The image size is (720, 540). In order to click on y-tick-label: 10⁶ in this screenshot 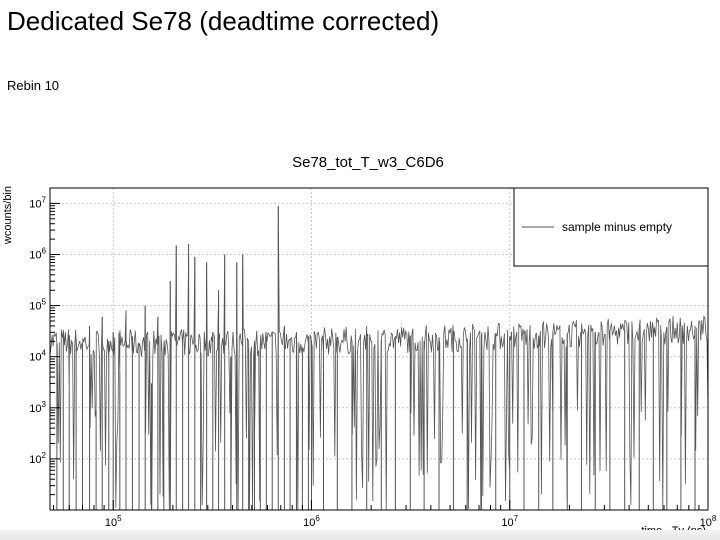, I will do `click(37, 253)`.